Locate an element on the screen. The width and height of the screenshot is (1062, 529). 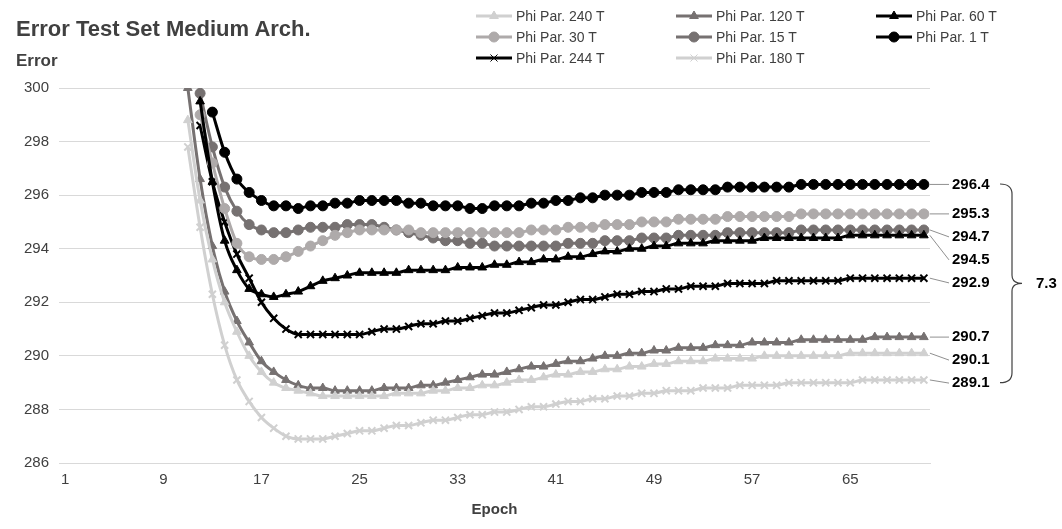
data-label: 292.9 is located at coordinates (971, 282).